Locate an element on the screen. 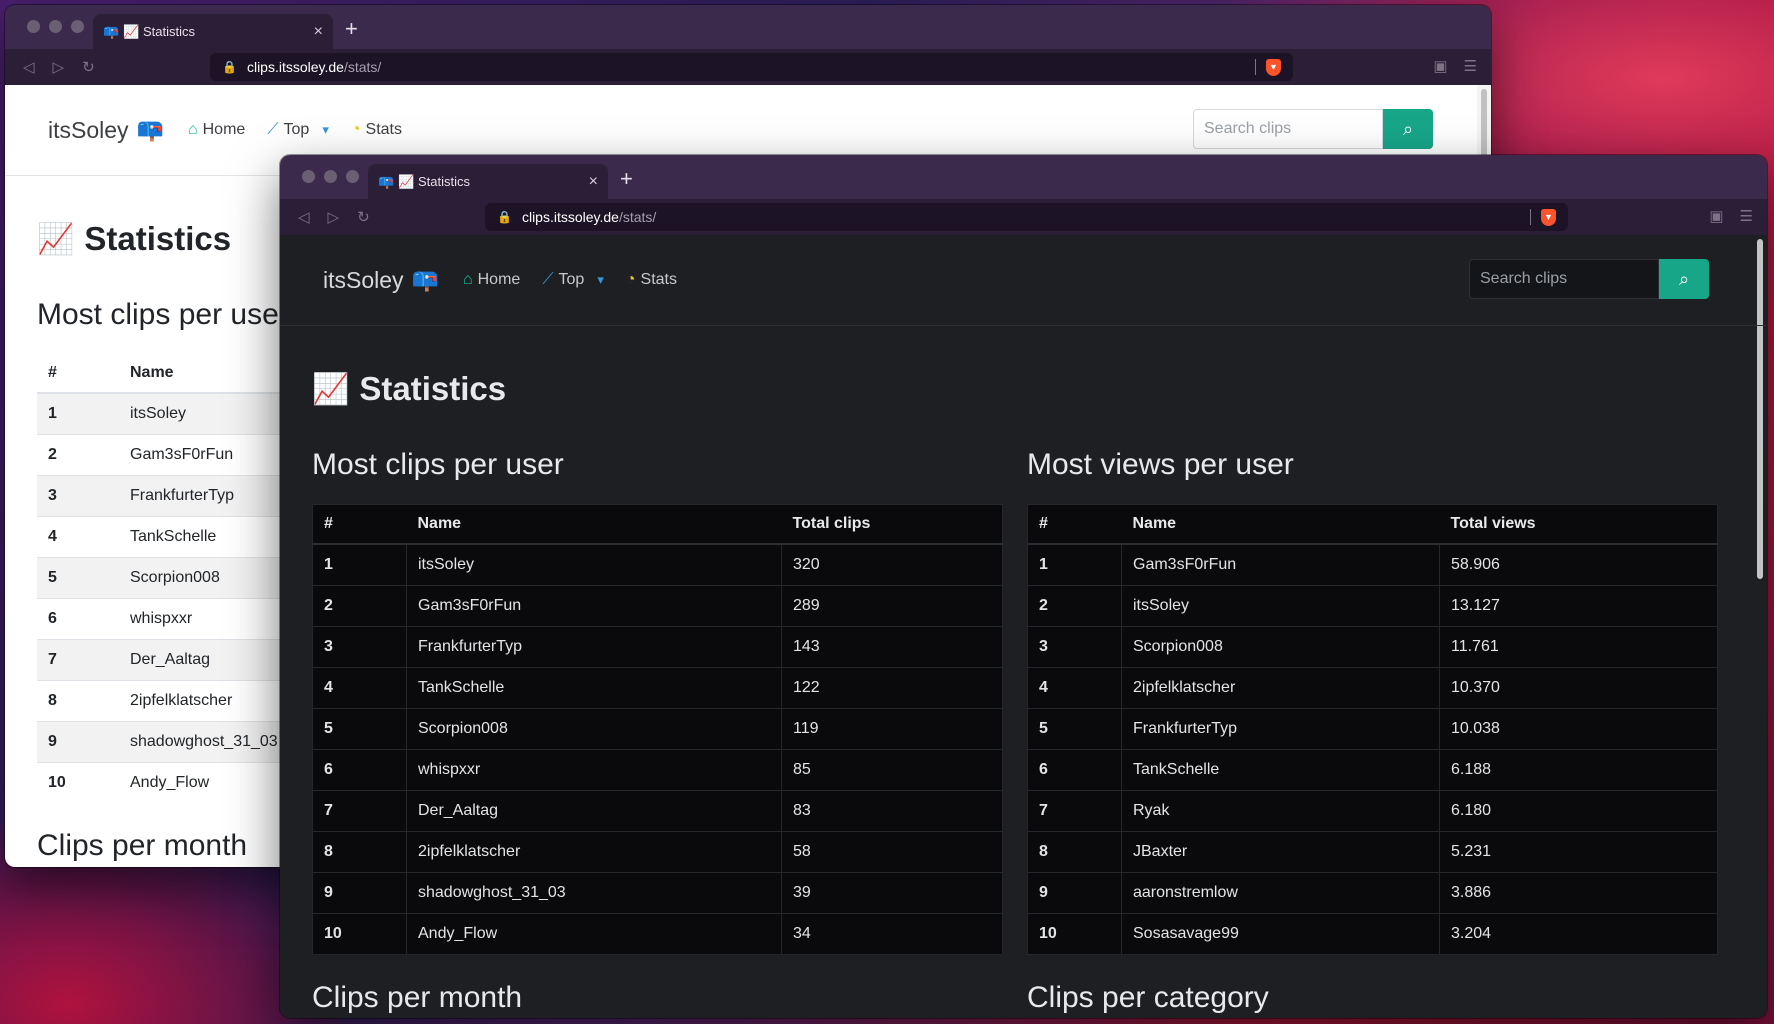 Image resolution: width=1774 pixels, height=1024 pixels. nav-top-label: Top is located at coordinates (296, 129).